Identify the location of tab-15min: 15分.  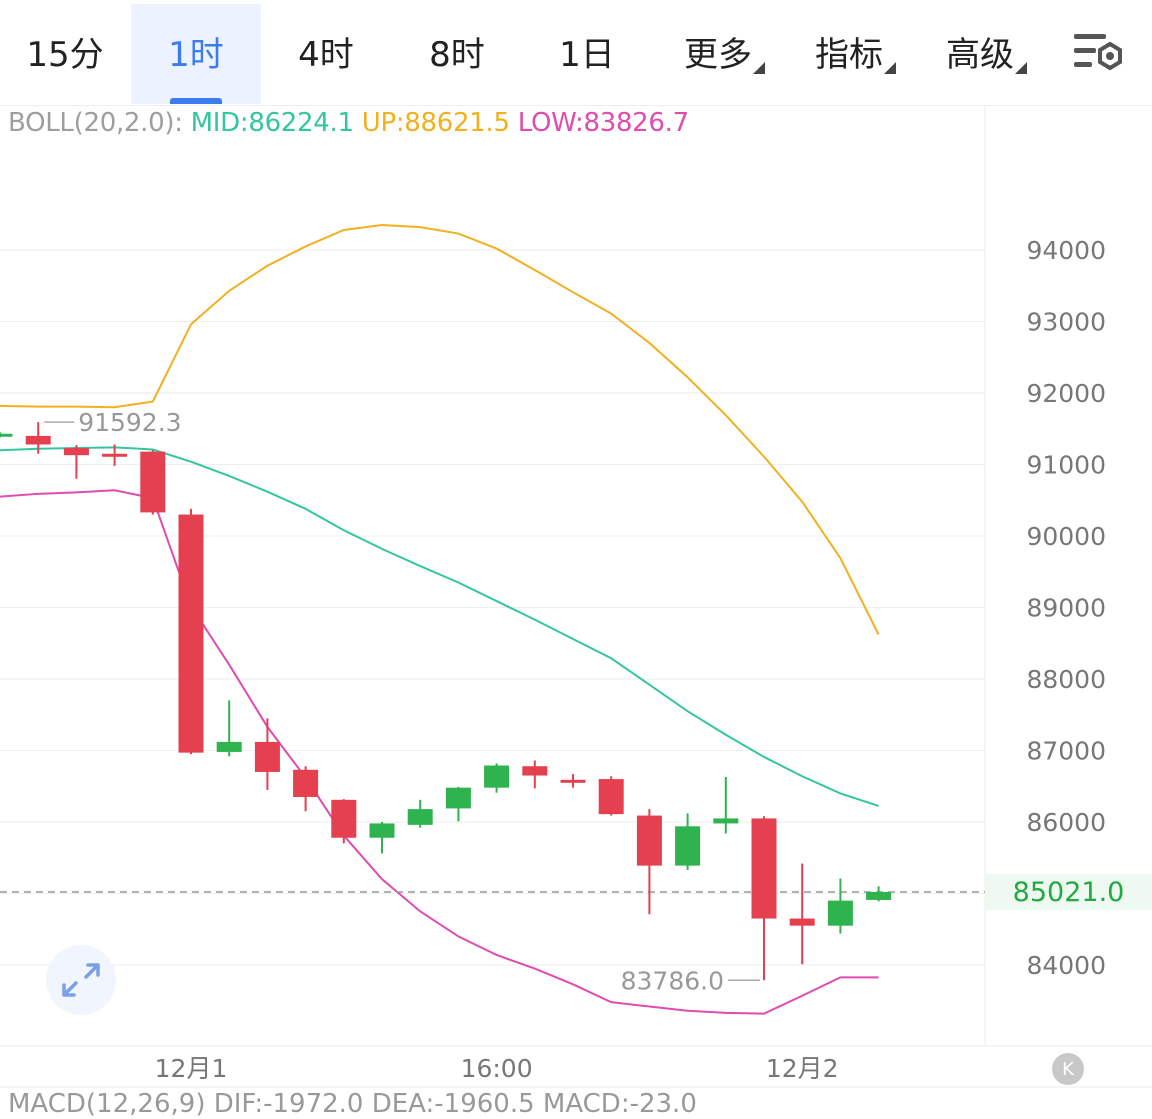
(65, 54).